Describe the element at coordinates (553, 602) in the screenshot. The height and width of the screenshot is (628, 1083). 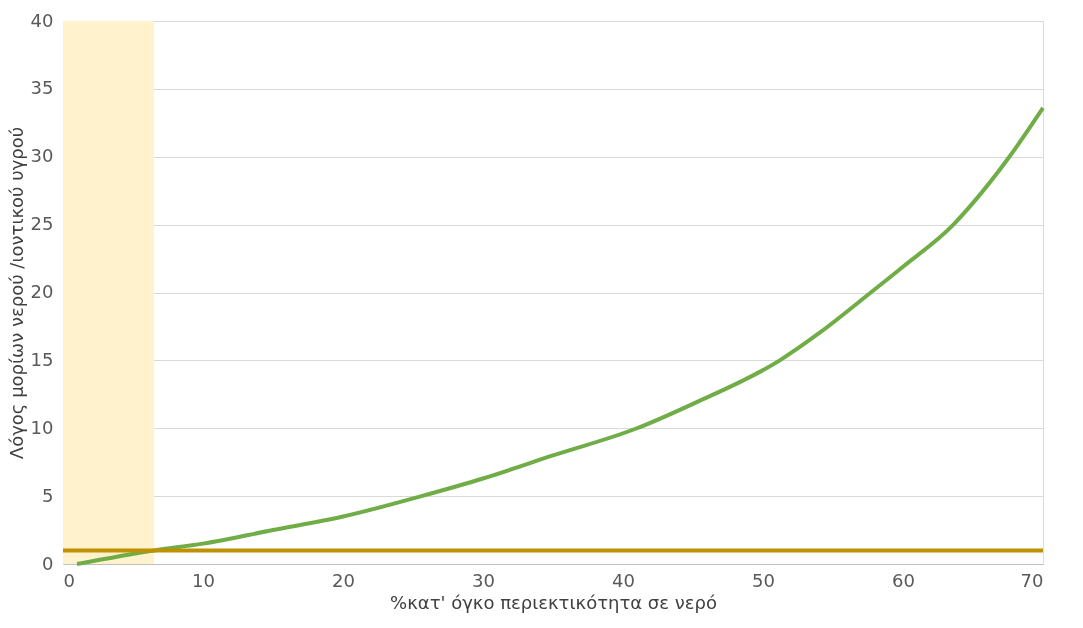
I see `x-axis-title: %κατ' όγκο περιεκτικότητα σε νερό` at that location.